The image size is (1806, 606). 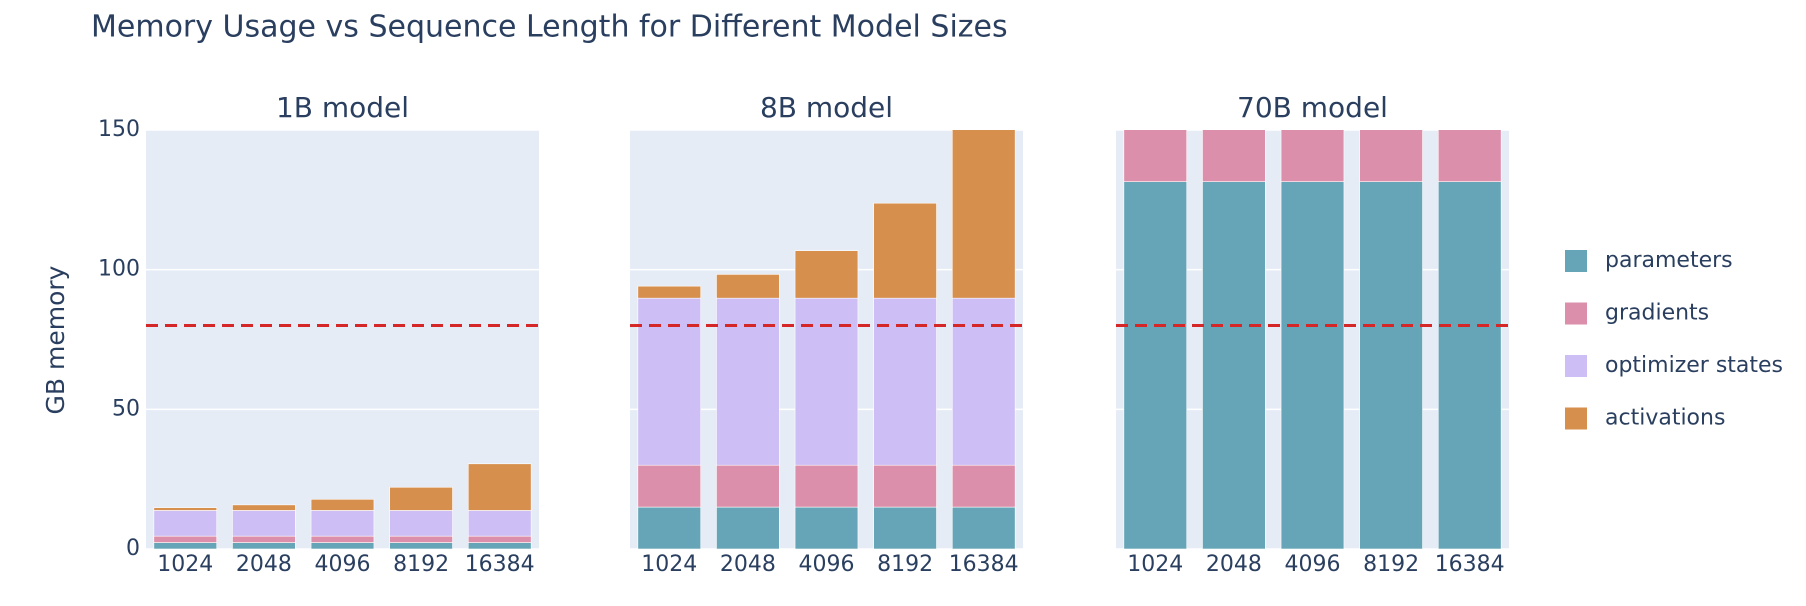 I want to click on y-tick-label: 150, so click(x=119, y=129).